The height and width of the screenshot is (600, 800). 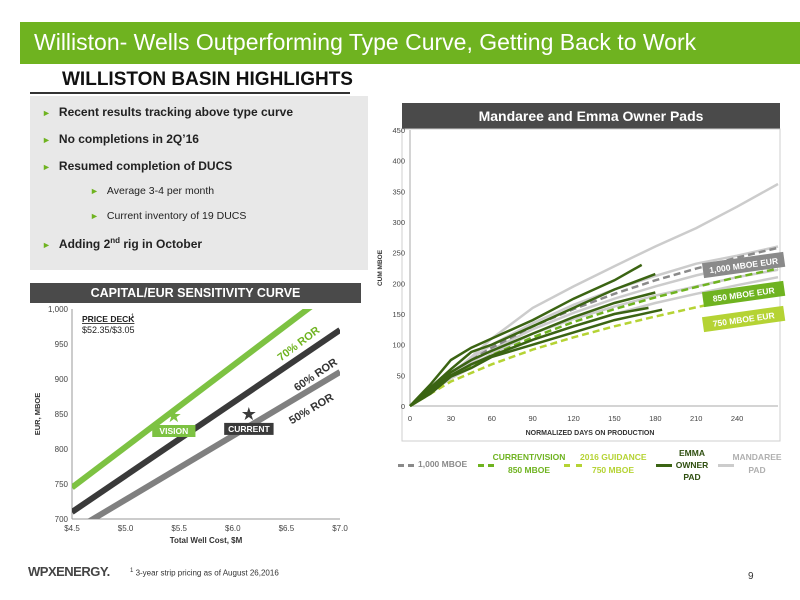 I want to click on x-tick-label: 90, so click(x=532, y=418).